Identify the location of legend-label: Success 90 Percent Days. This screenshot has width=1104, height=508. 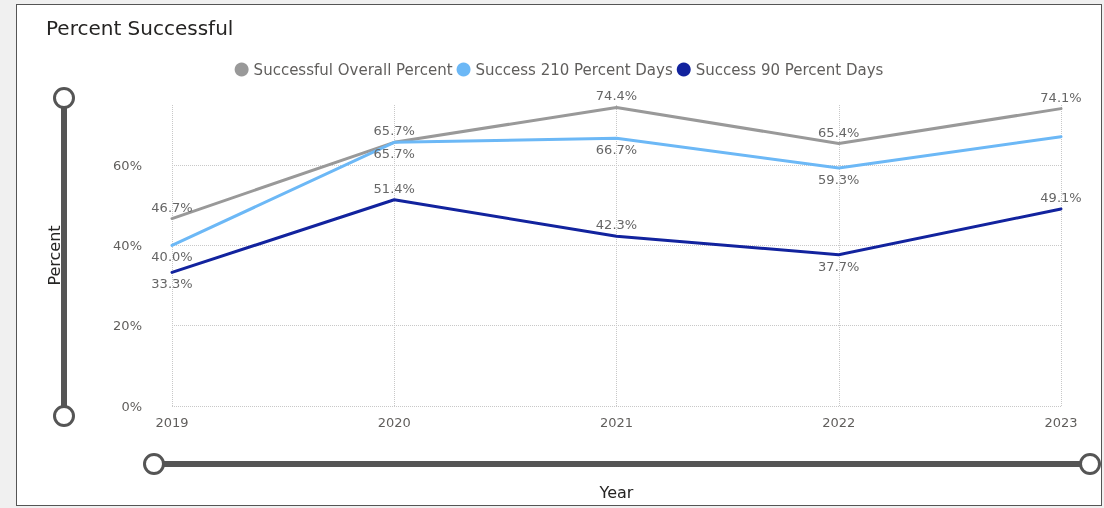
(789, 69).